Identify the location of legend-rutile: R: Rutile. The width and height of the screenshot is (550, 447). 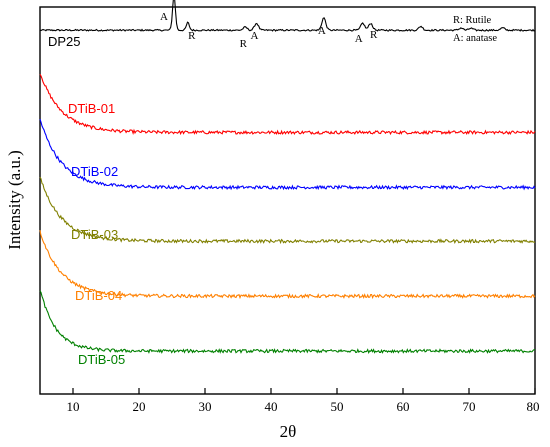
(472, 20).